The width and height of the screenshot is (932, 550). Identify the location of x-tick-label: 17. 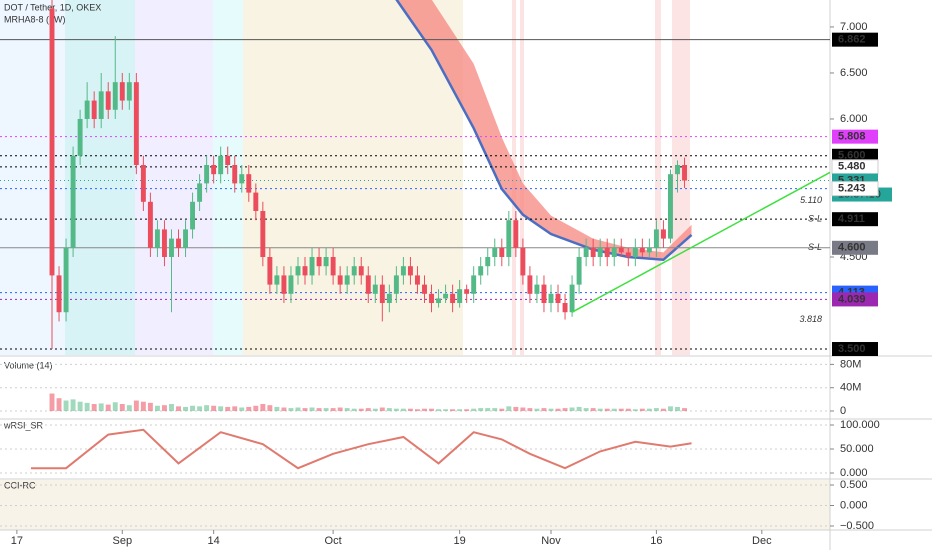
(17, 541).